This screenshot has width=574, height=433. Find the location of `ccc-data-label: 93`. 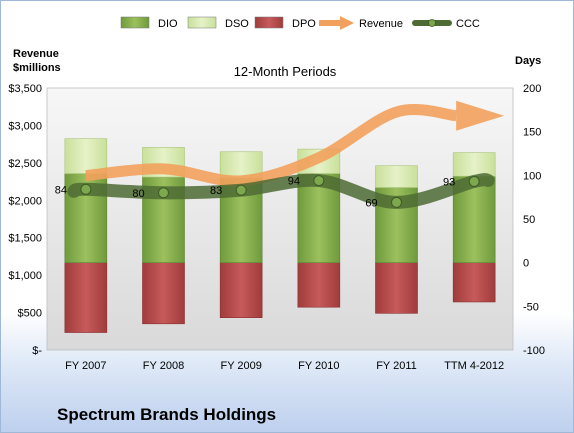

ccc-data-label: 93 is located at coordinates (449, 182).